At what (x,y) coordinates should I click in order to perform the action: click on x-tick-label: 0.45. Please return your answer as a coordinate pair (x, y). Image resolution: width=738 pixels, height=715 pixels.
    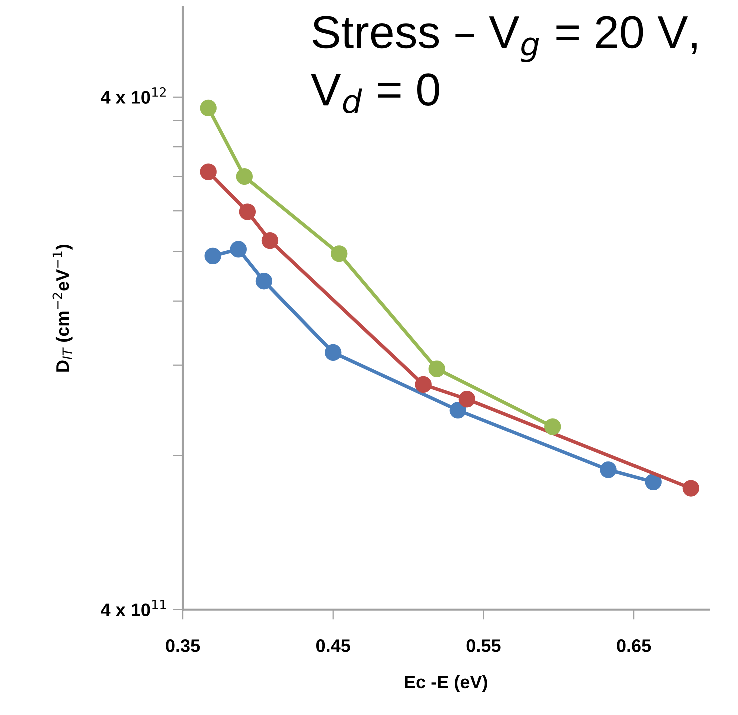
    Looking at the image, I should click on (333, 646).